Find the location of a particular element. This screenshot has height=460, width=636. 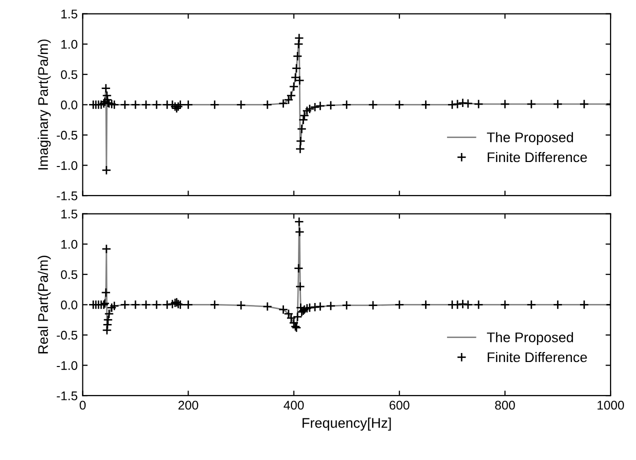

x-tick-label: 1000 is located at coordinates (611, 405).